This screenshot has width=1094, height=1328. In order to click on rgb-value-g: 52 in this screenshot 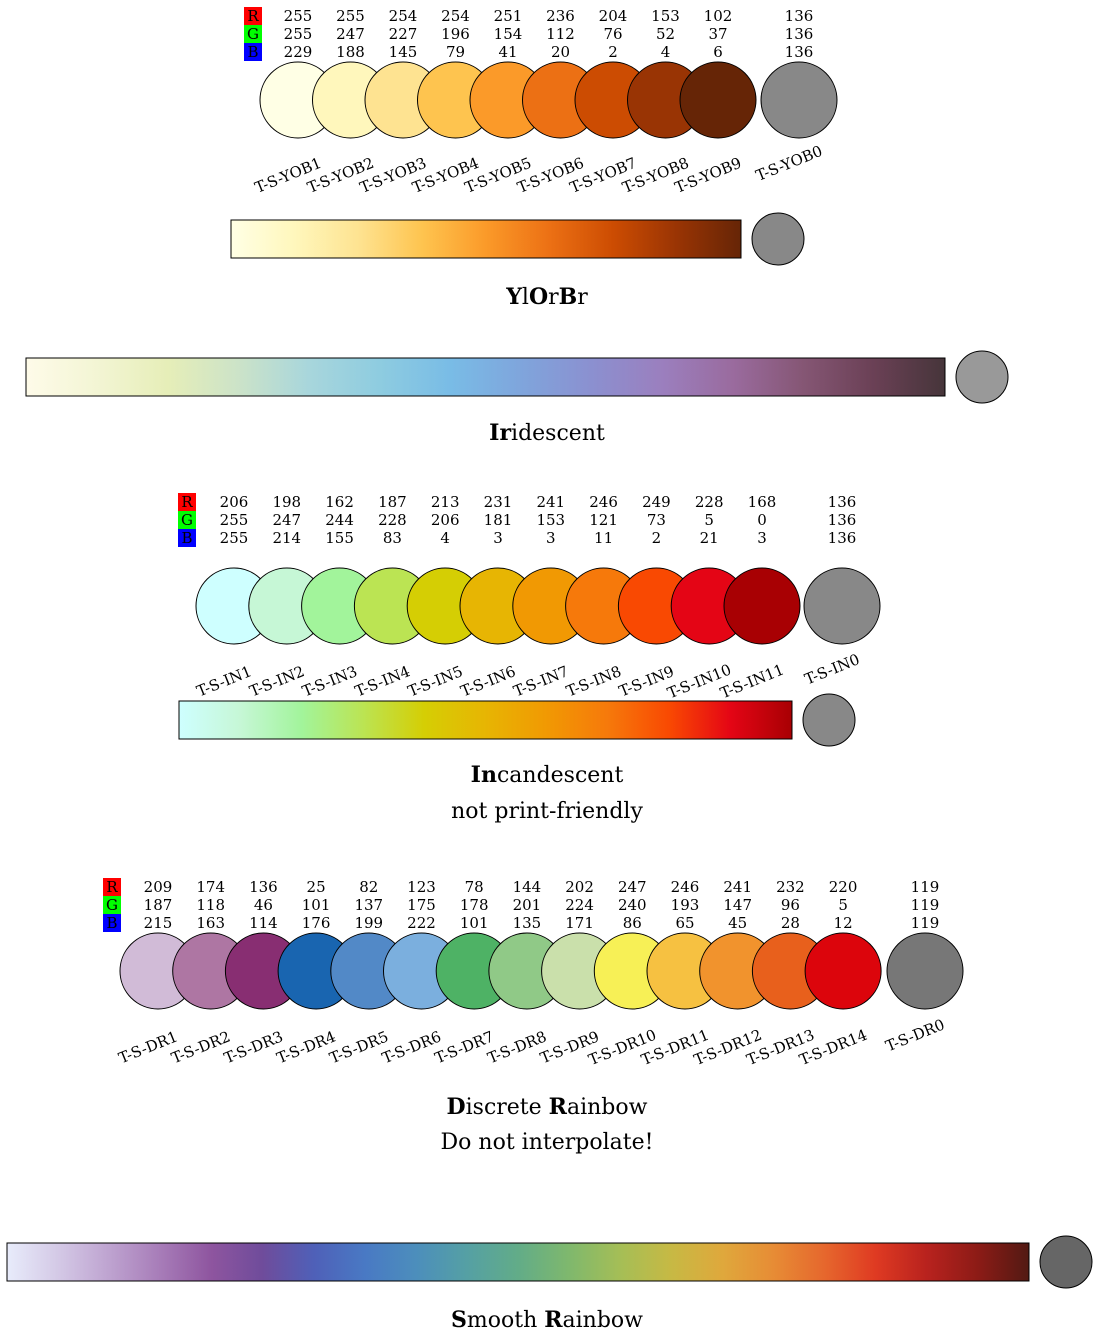, I will do `click(665, 34)`.